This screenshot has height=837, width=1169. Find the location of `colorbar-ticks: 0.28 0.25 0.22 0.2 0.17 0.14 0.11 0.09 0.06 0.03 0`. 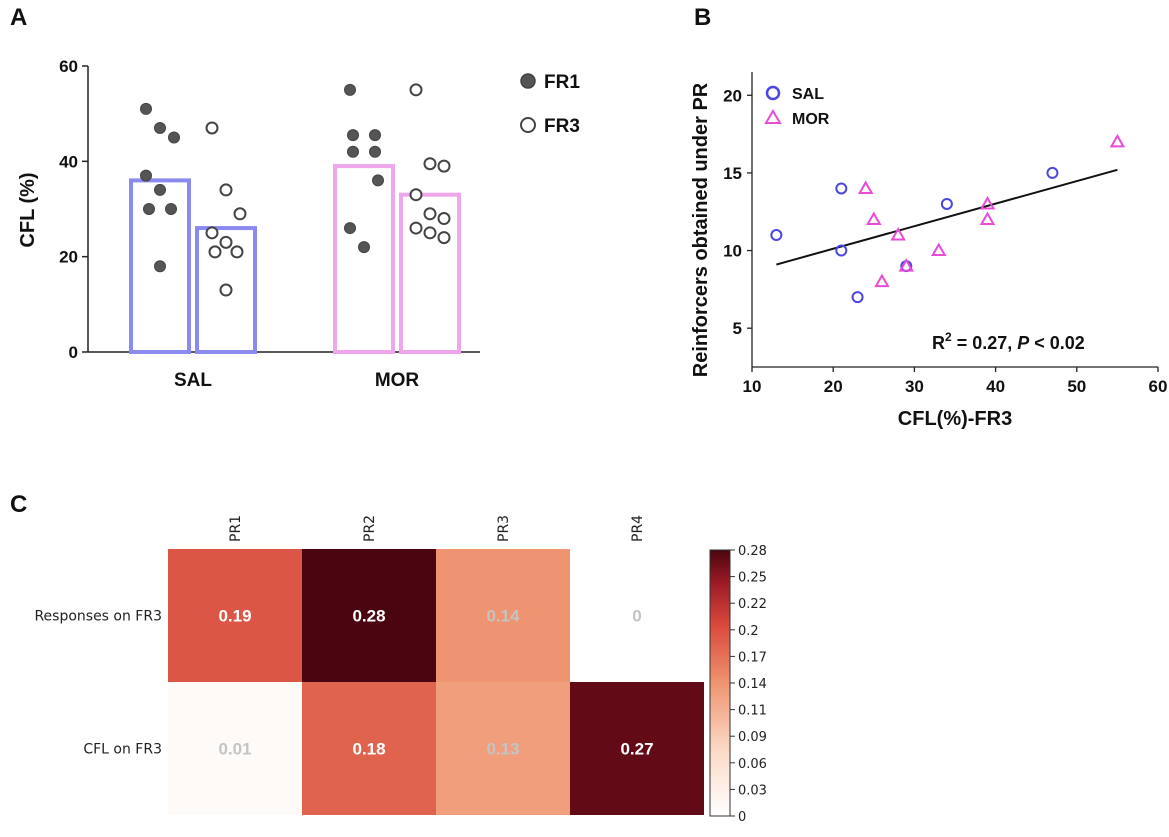

colorbar-ticks: 0.28 0.25 0.22 0.2 0.17 0.14 0.11 0.09 0.06 0.03 0 is located at coordinates (748, 684).